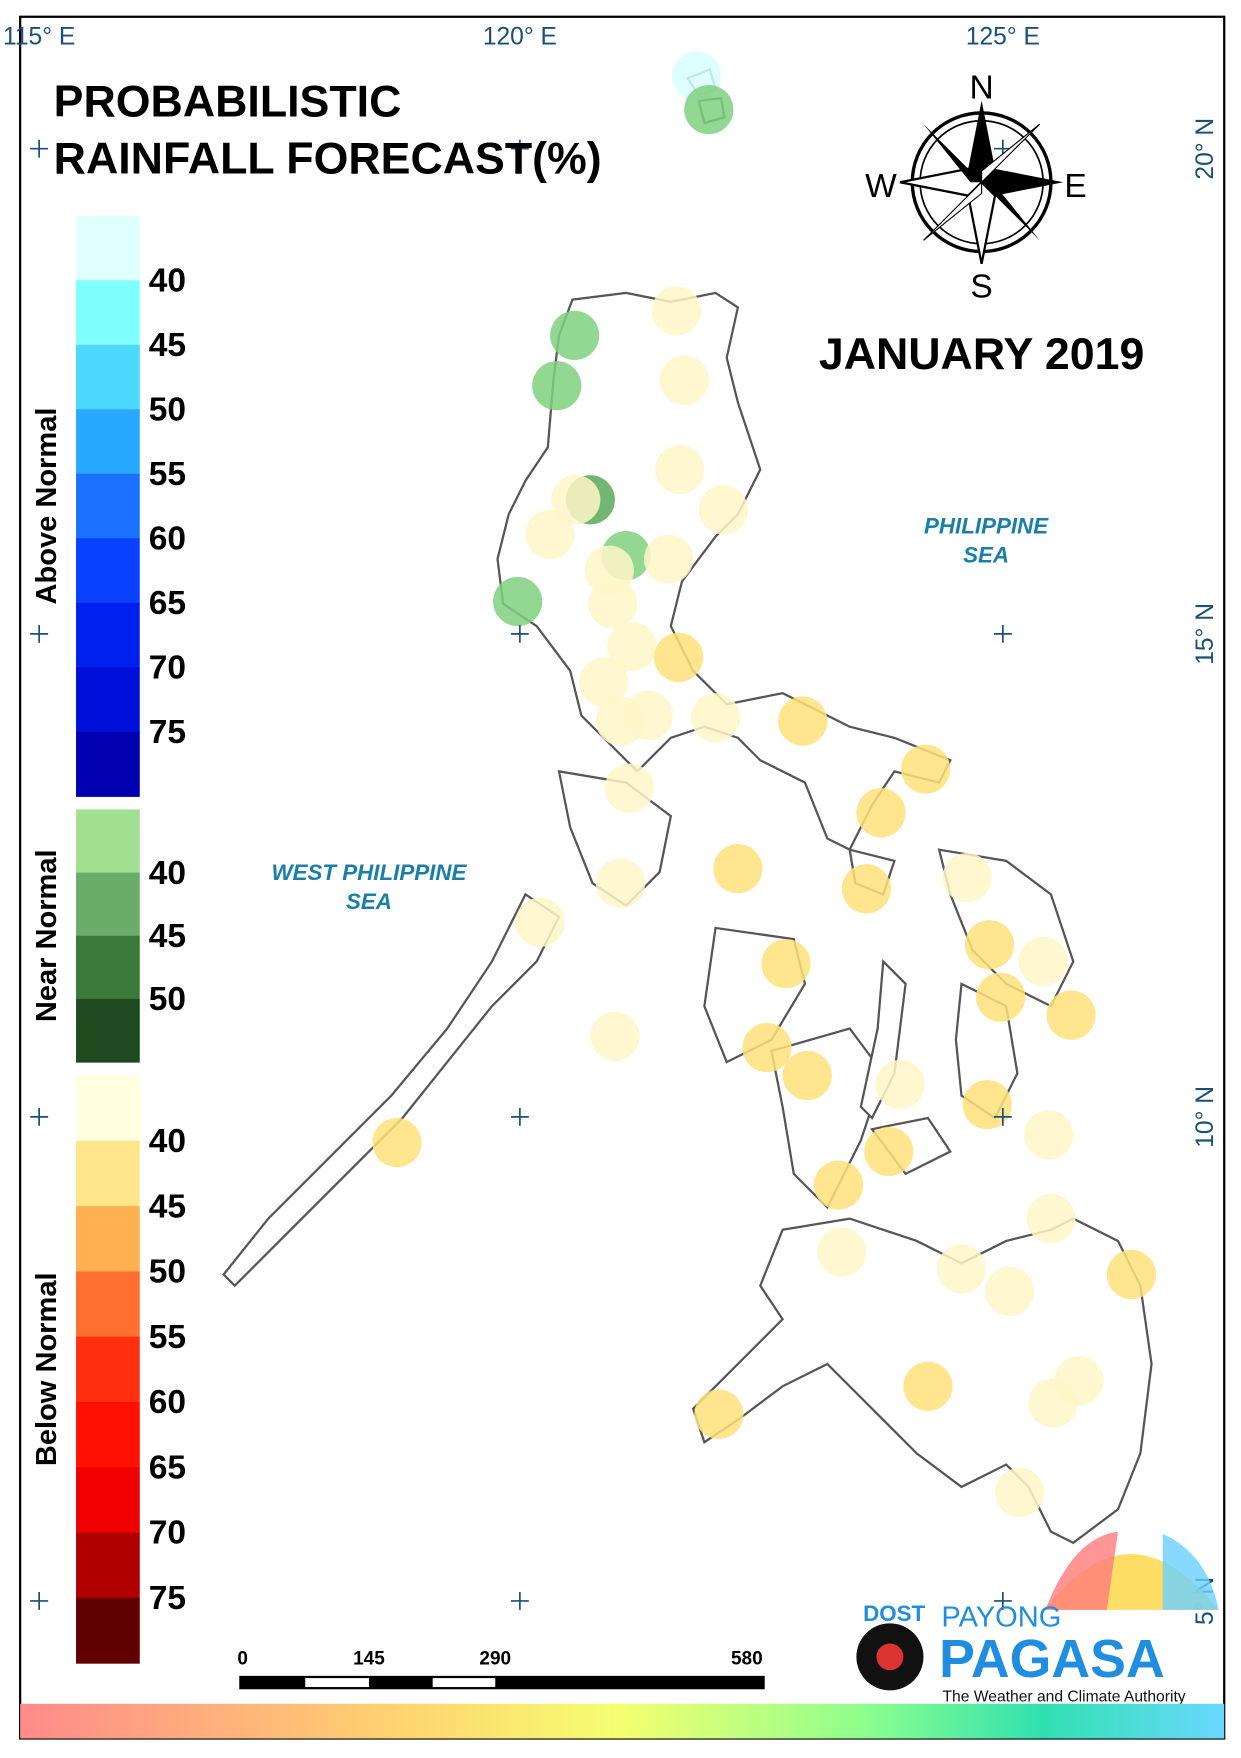 This screenshot has width=1241, height=1758. I want to click on legend-group-label: Near Normal, so click(47, 935).